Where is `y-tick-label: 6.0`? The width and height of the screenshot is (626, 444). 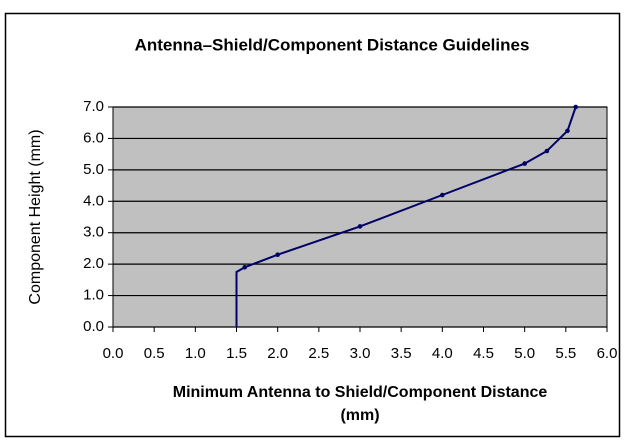
y-tick-label: 6.0 is located at coordinates (93, 137).